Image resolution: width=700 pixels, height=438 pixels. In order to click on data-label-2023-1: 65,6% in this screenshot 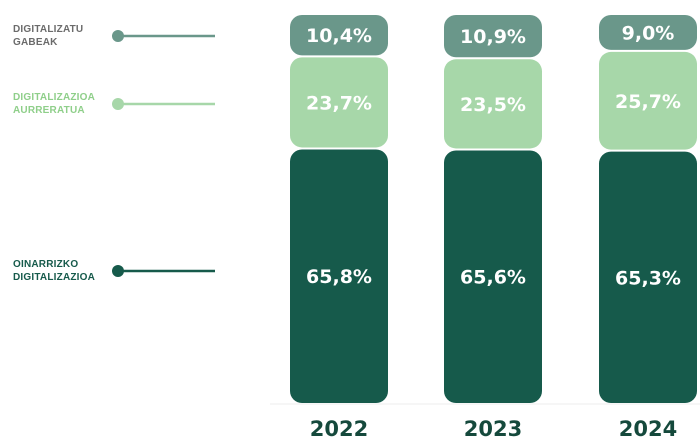, I will do `click(493, 278)`.